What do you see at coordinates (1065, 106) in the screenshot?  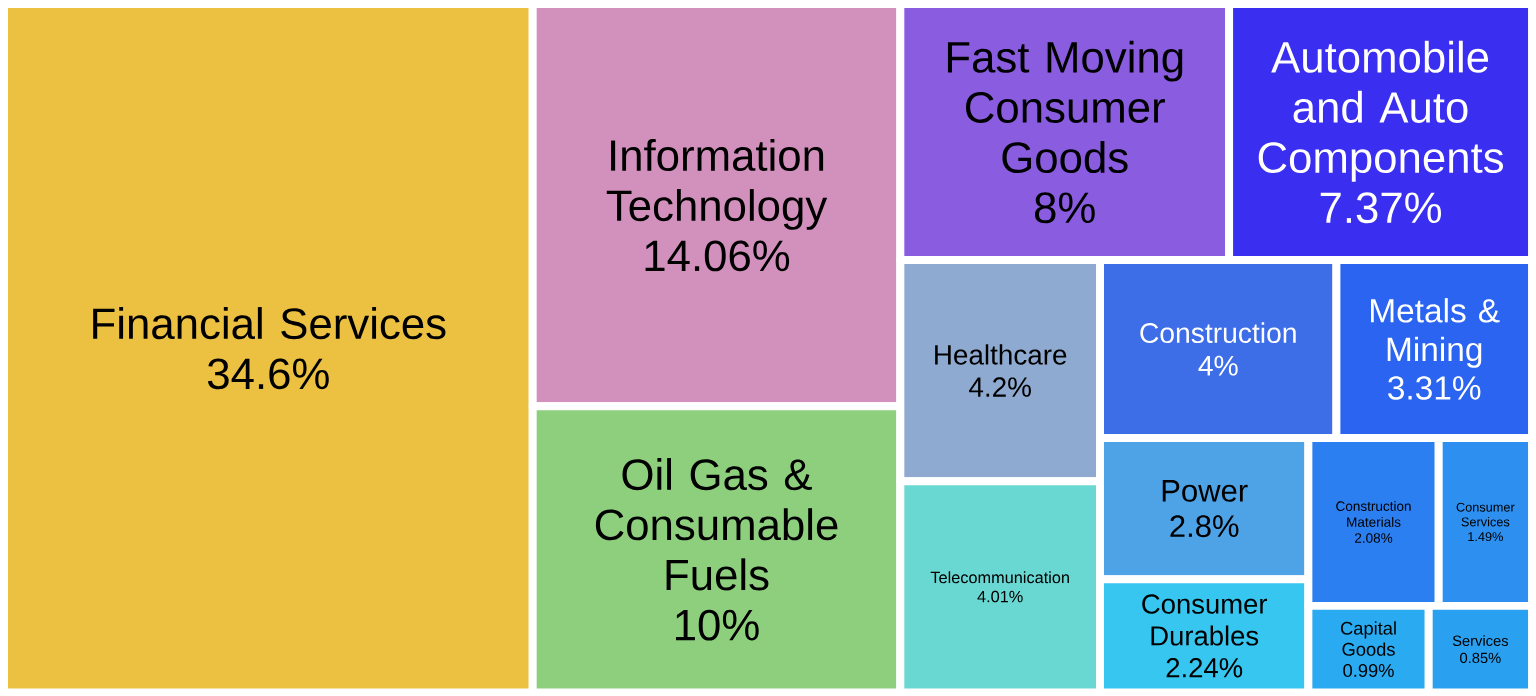 I see `category-label: Fast Moving Consumer Goods` at bounding box center [1065, 106].